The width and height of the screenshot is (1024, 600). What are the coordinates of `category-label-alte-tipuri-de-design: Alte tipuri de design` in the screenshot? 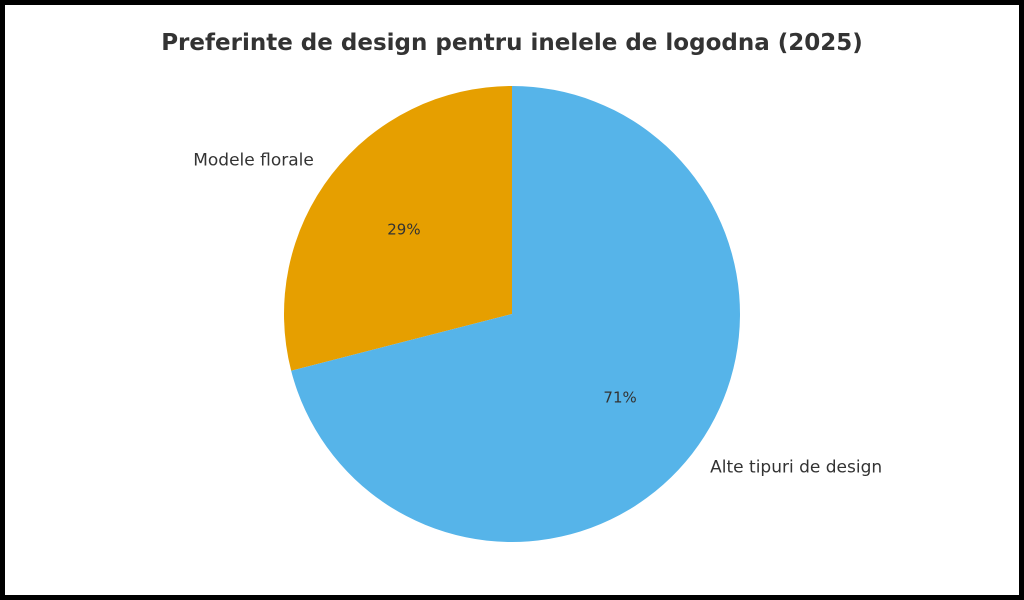 It's located at (796, 468).